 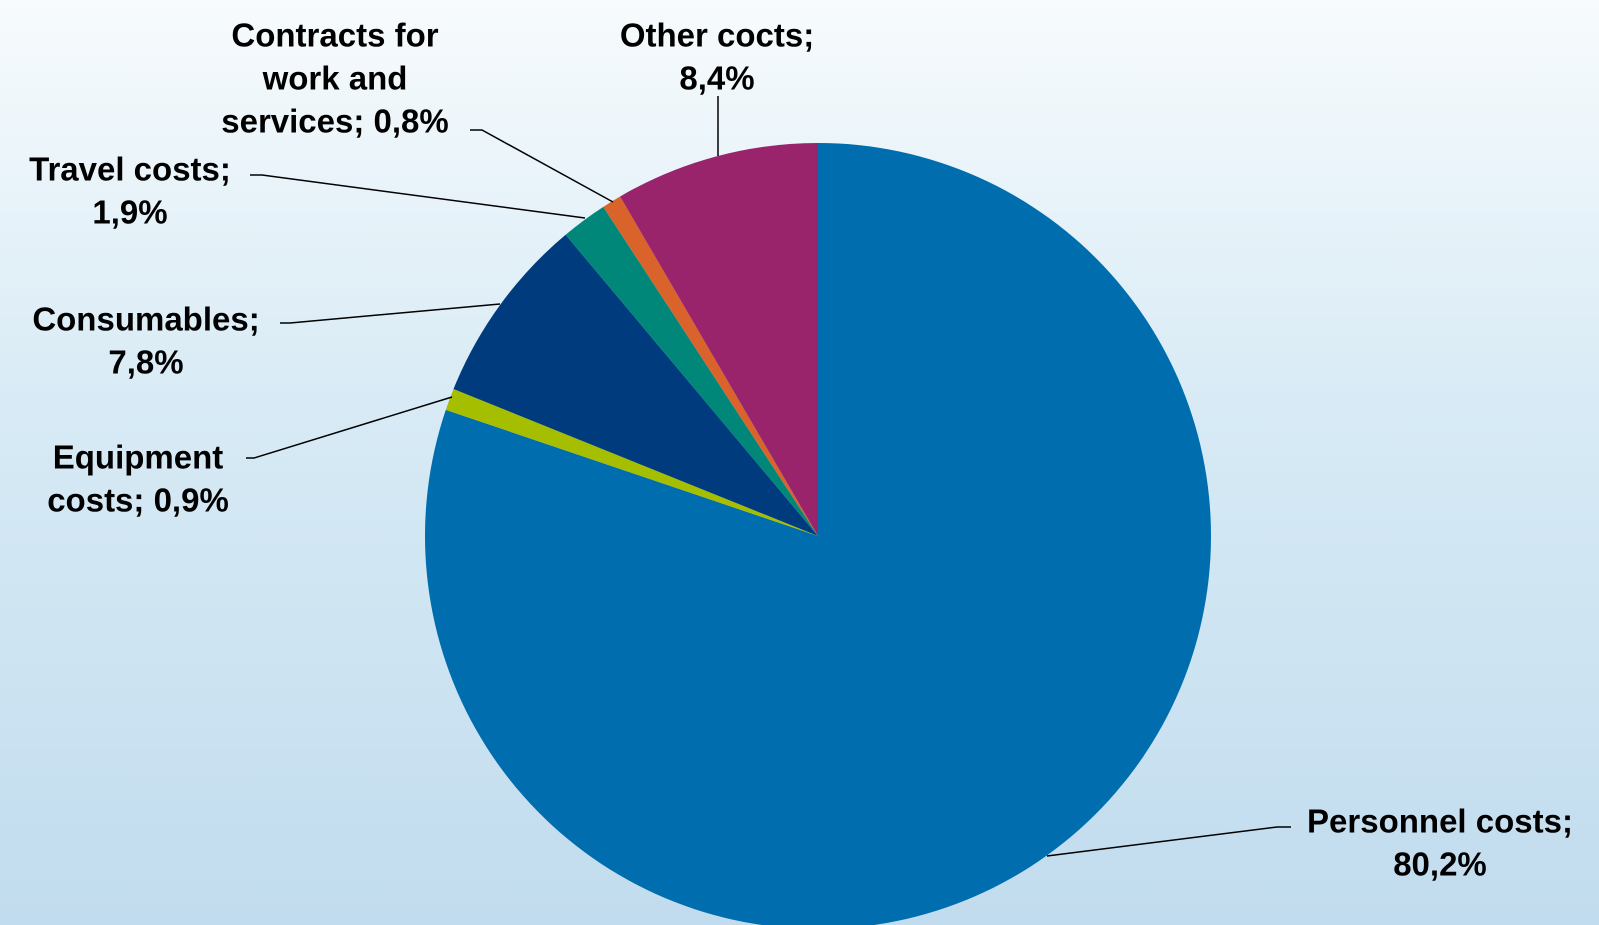 I want to click on pie-slice-consumables, so click(x=635, y=385).